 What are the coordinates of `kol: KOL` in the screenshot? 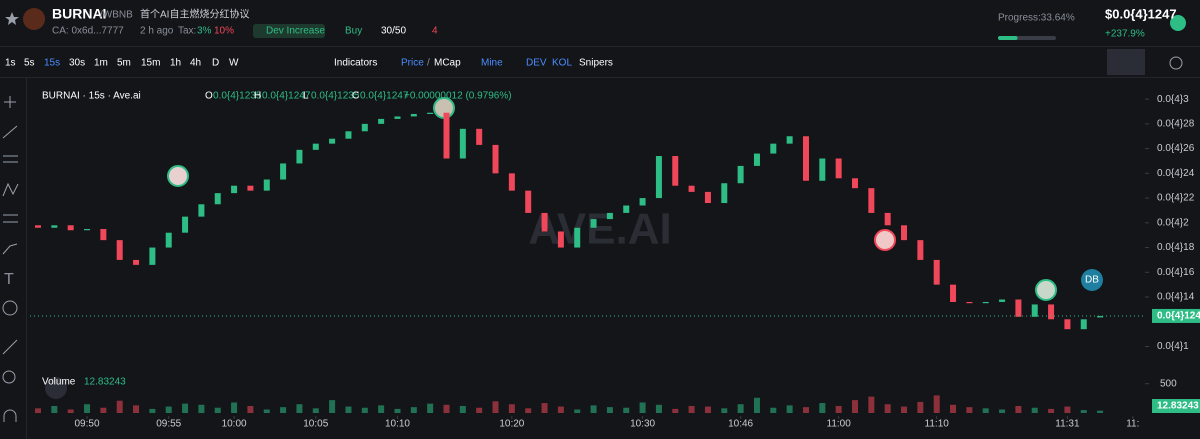 It's located at (562, 63).